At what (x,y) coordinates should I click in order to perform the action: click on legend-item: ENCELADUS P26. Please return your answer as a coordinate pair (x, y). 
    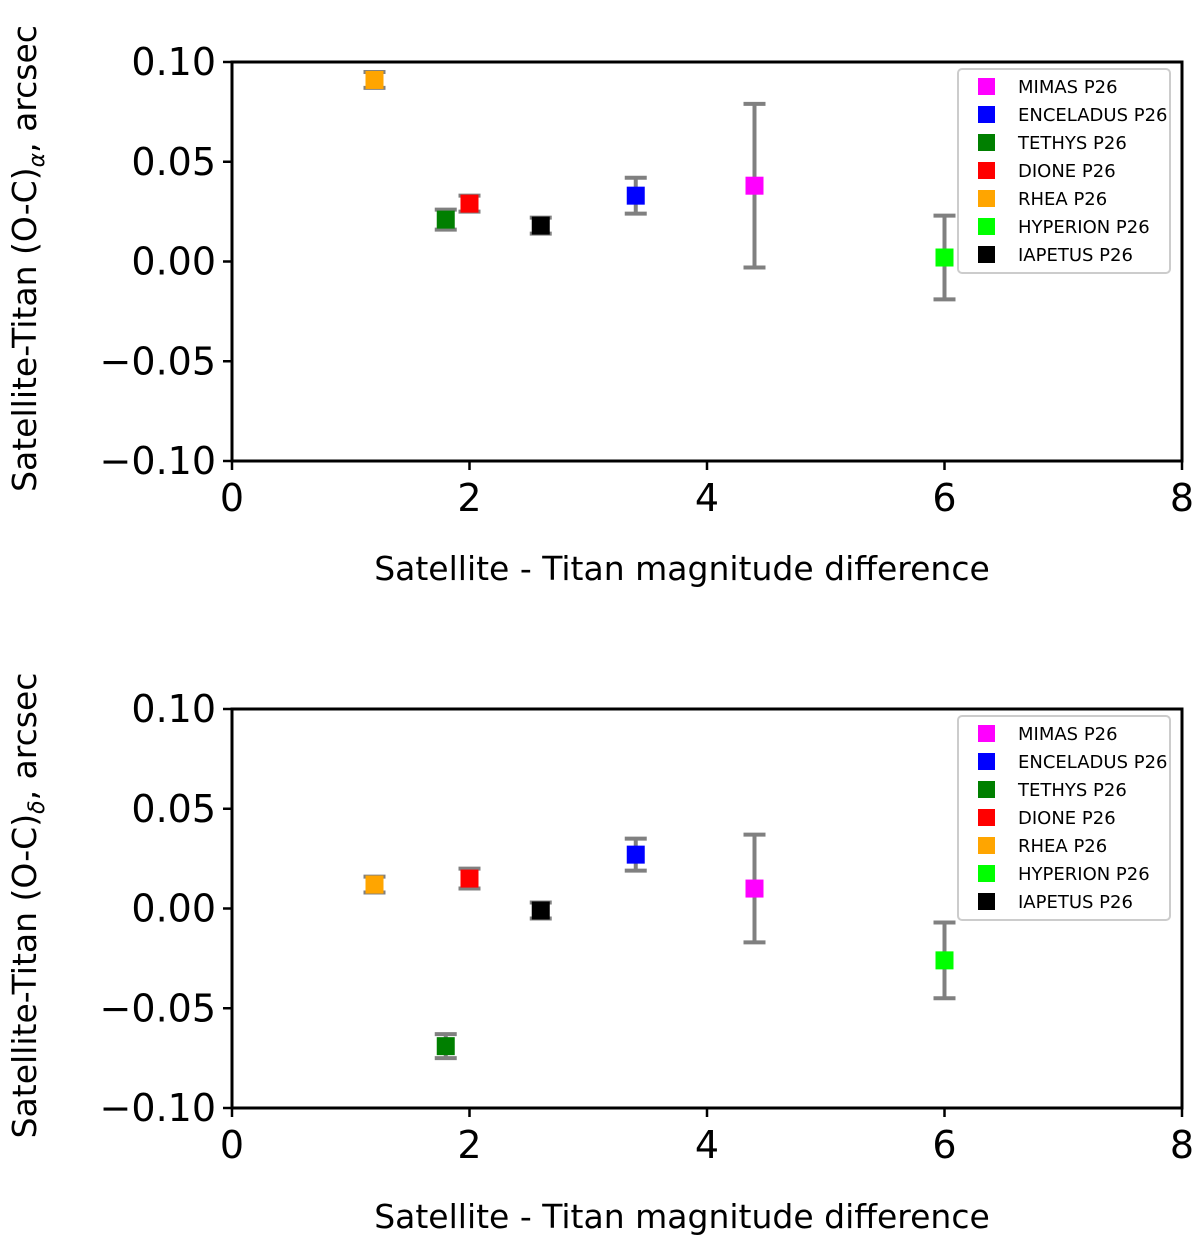
    Looking at the image, I should click on (1072, 115).